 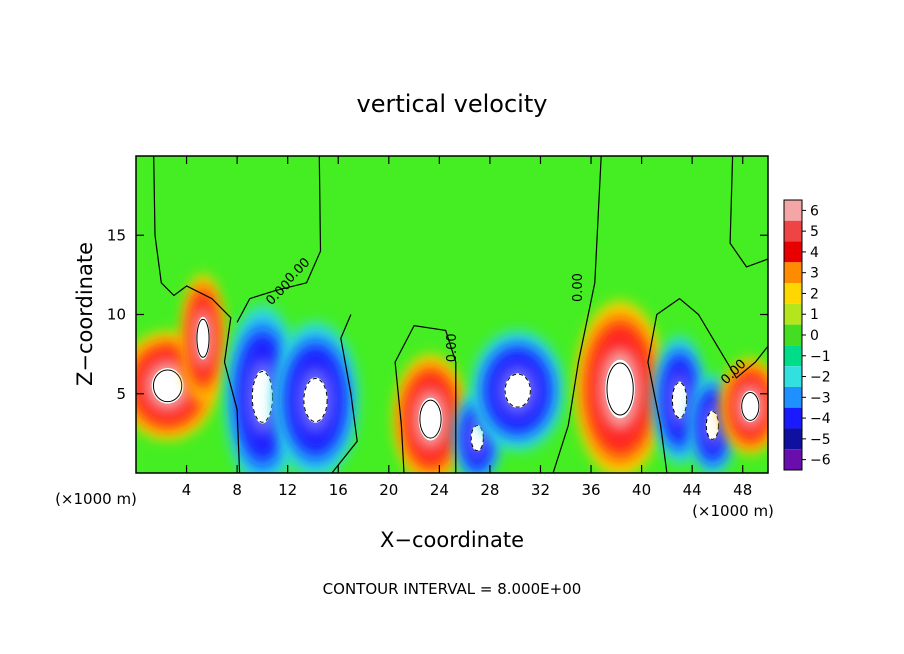 I want to click on x-tick-label: 8, so click(x=237, y=490).